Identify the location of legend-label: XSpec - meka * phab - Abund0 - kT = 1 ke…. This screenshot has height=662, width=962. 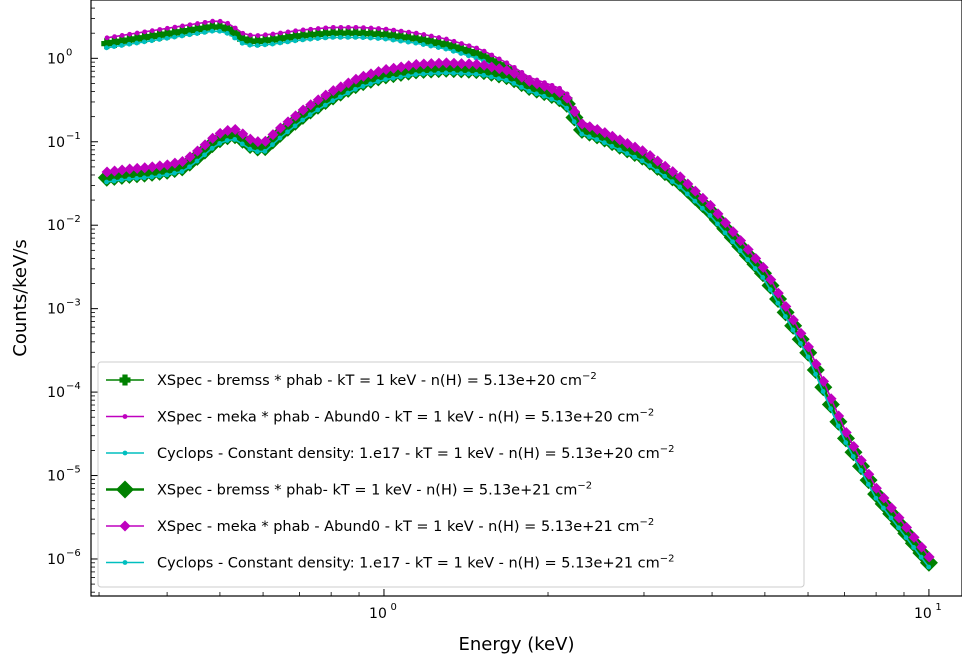
(405, 417).